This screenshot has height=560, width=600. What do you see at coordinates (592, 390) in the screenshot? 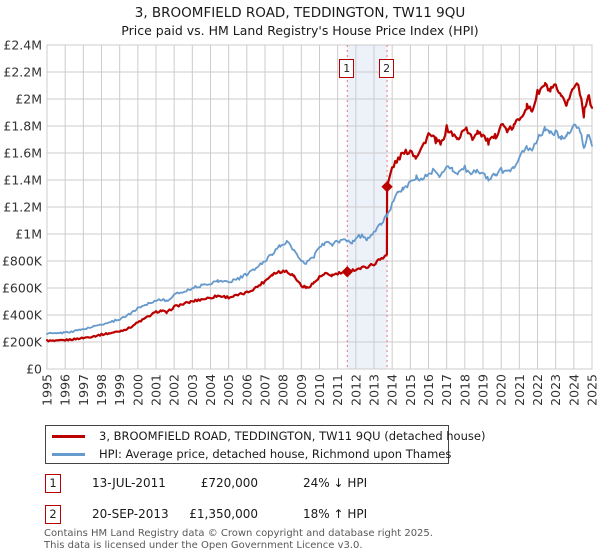
I see `x-tick-label: 2025` at bounding box center [592, 390].